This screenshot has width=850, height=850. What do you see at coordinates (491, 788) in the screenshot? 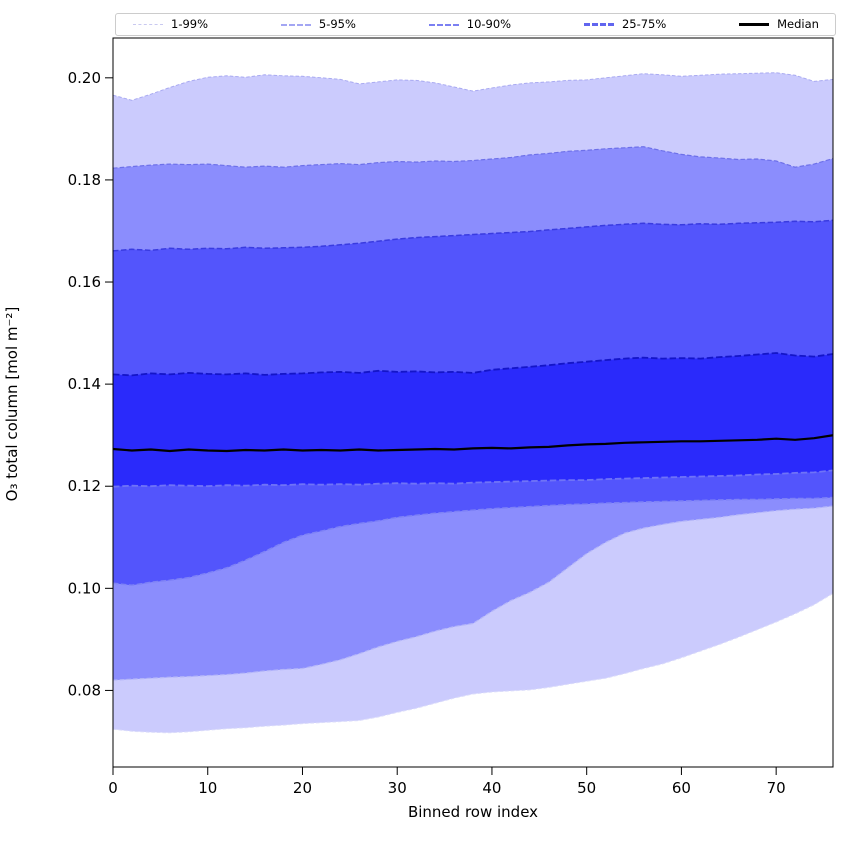
I see `x-tick-label: 40` at bounding box center [491, 788].